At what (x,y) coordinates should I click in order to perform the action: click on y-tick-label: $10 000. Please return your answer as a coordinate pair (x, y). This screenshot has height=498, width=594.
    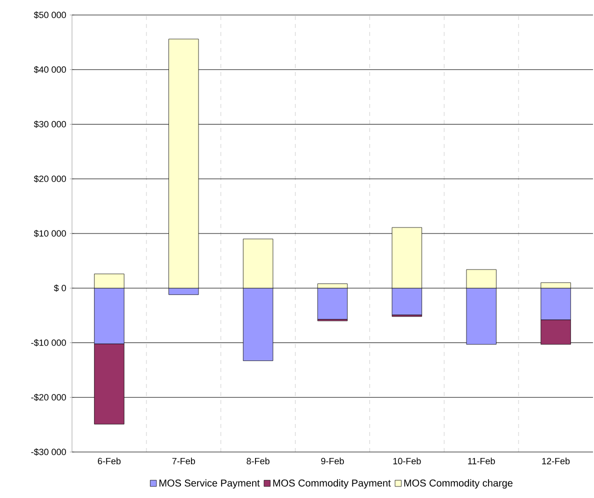
    Looking at the image, I should click on (50, 234).